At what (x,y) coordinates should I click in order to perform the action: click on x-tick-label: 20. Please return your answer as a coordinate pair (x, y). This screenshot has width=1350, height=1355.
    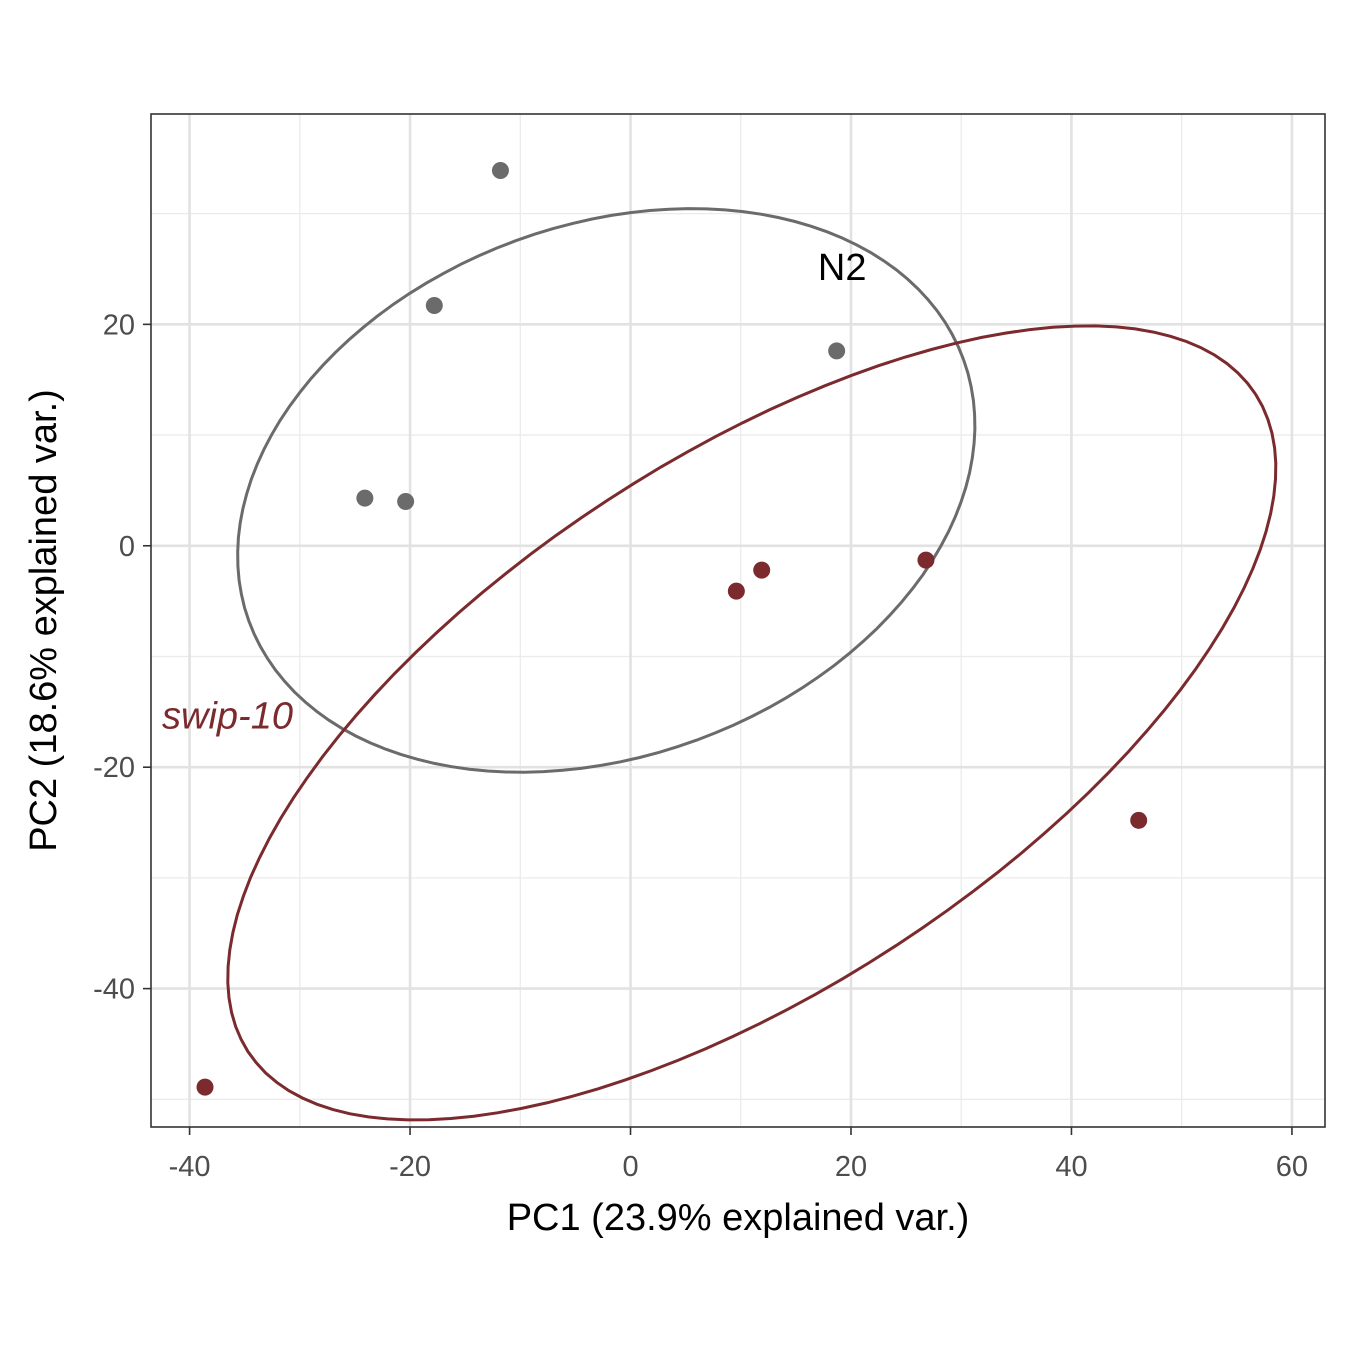
    Looking at the image, I should click on (851, 1167).